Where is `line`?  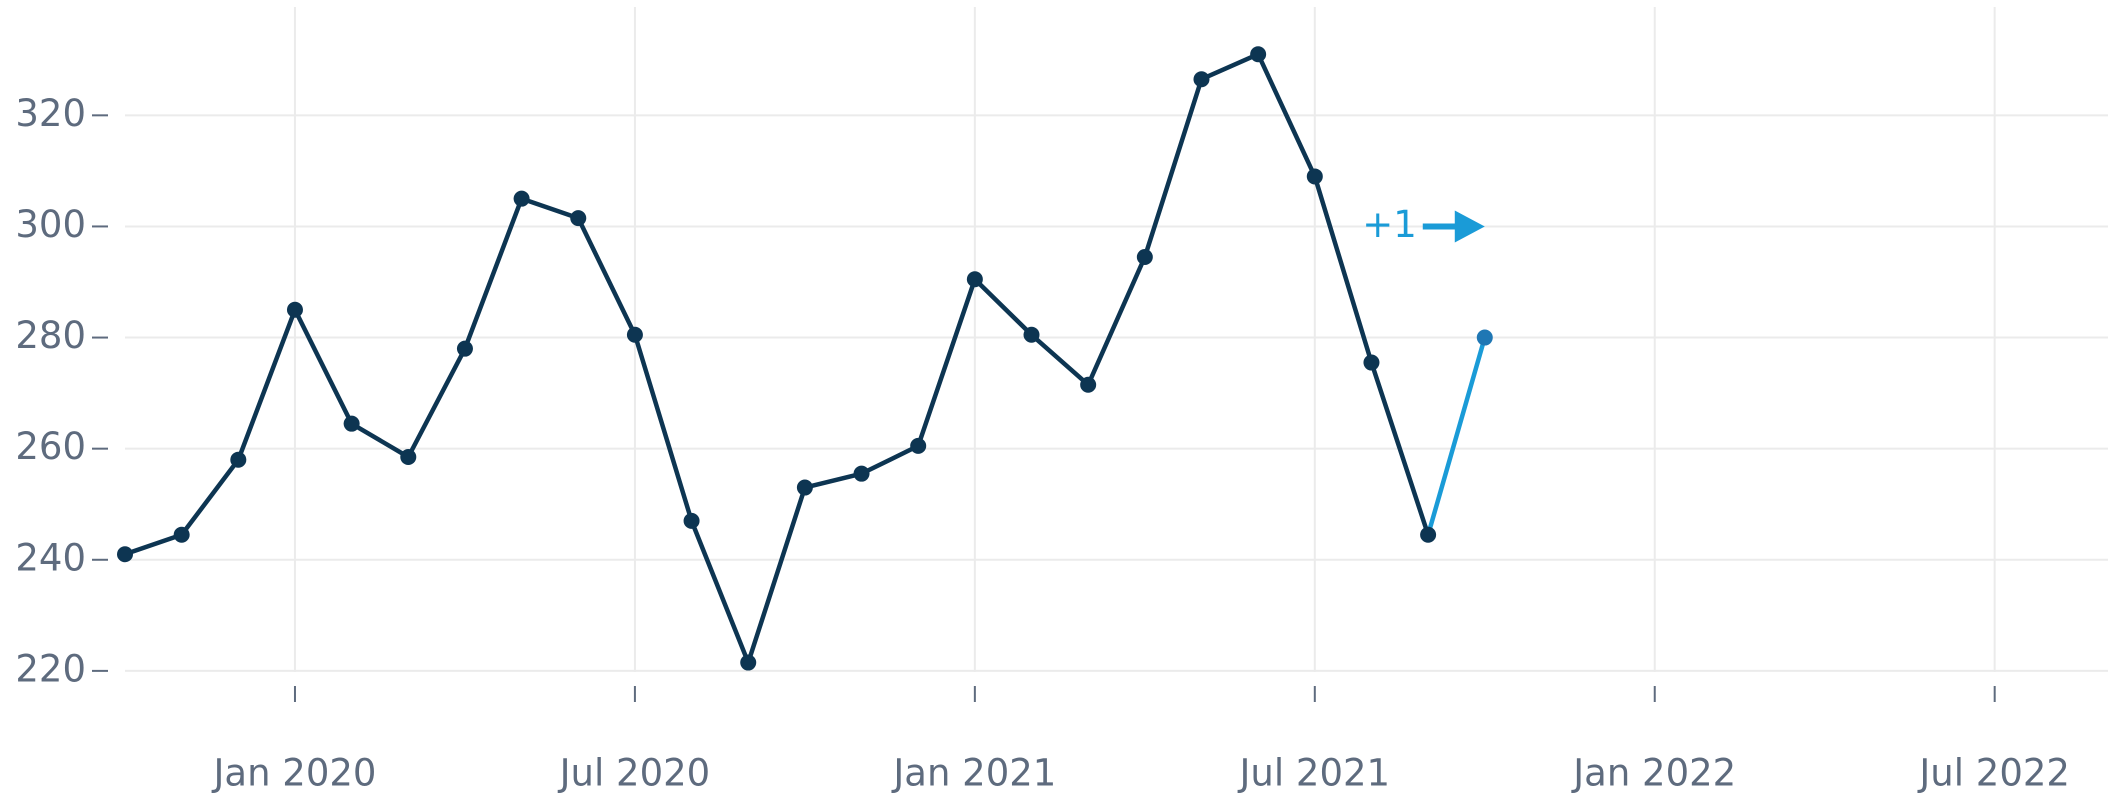
line is located at coordinates (1456, 436).